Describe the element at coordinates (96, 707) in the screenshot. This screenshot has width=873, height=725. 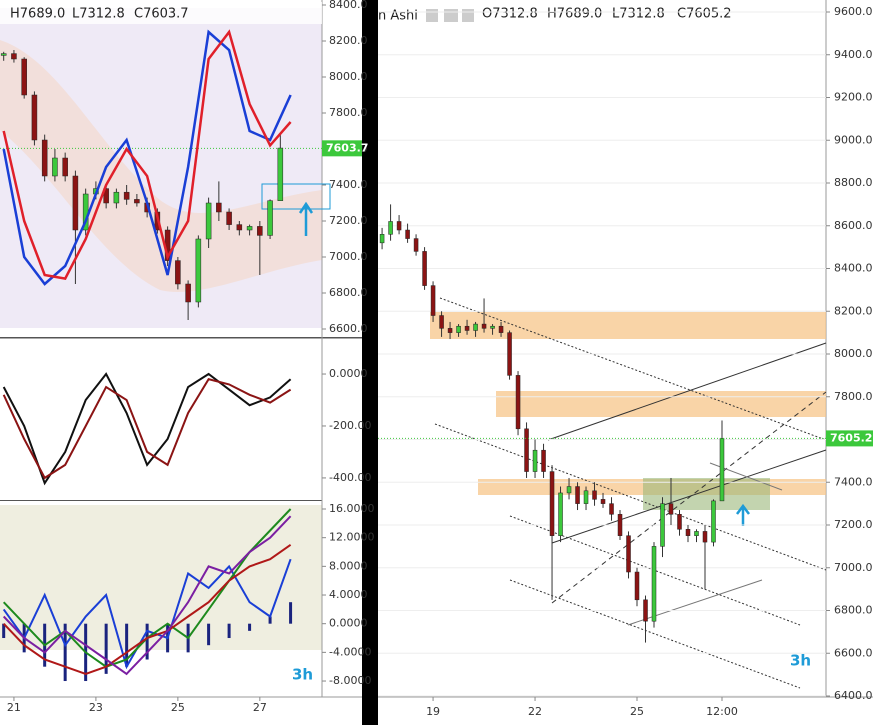
I see `x-tick-label: 23` at that location.